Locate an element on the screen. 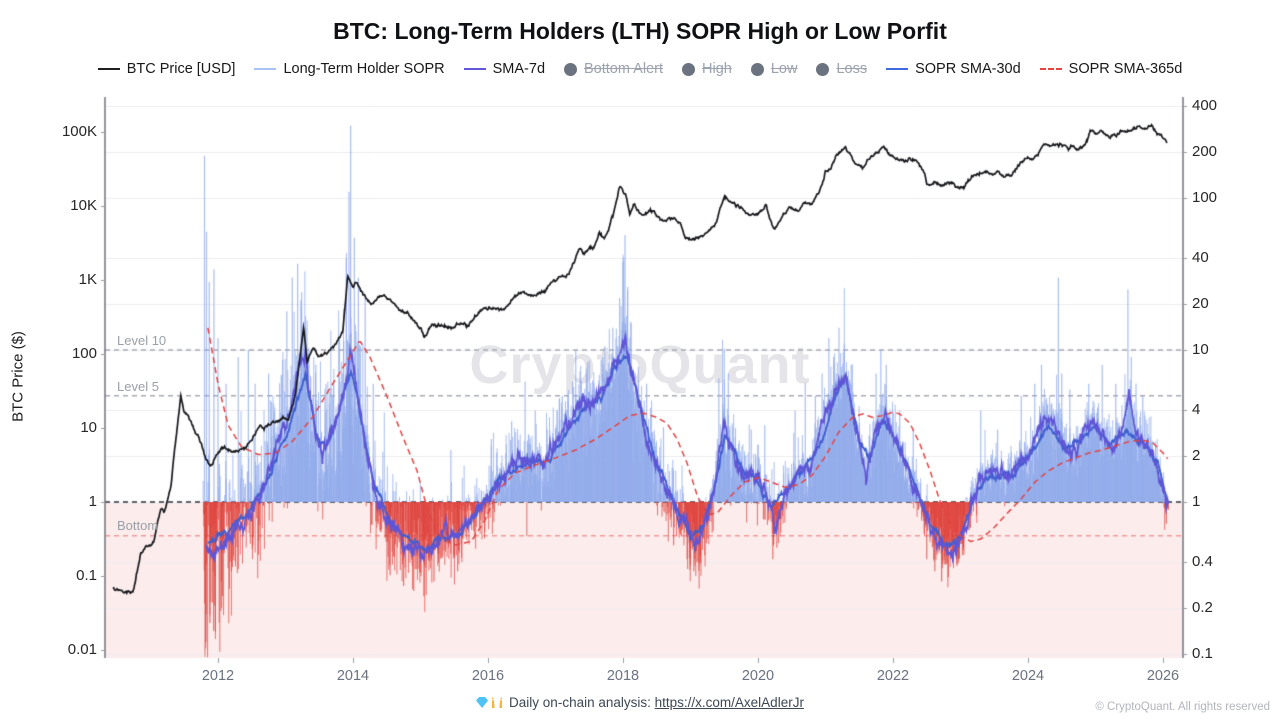 This screenshot has height=720, width=1280. bottom-label: Bottom is located at coordinates (138, 525).